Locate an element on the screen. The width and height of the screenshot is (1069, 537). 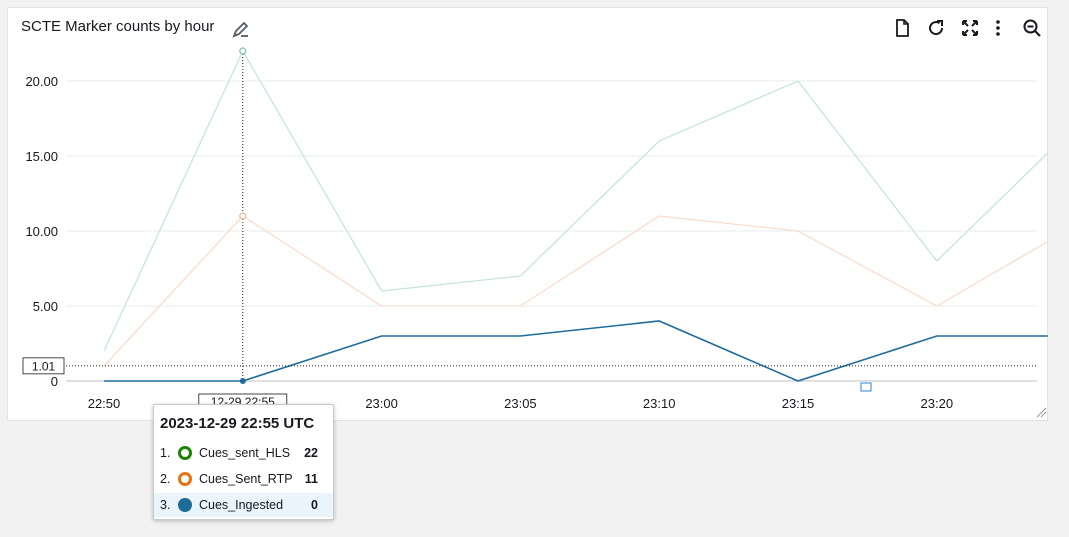
y-tick-label: 0 is located at coordinates (54, 381).